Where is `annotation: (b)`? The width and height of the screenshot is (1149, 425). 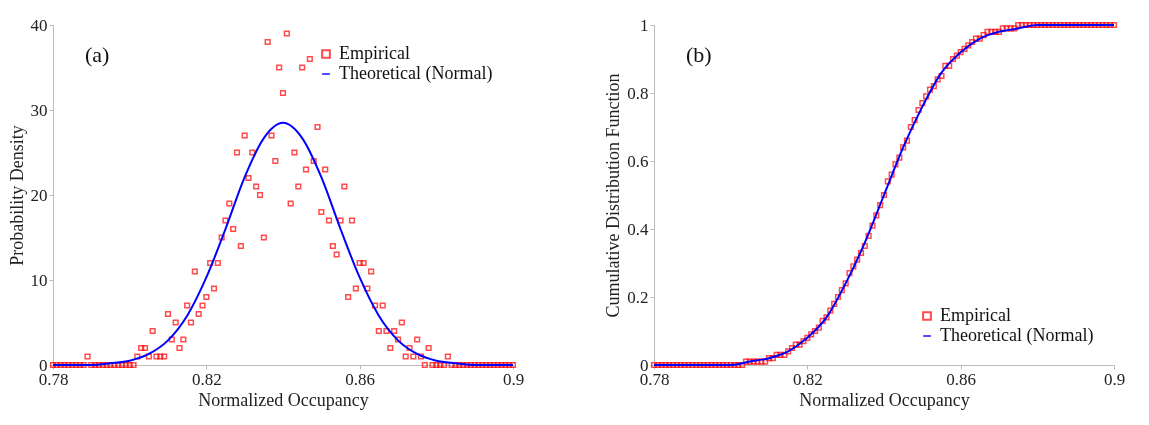 annotation: (b) is located at coordinates (699, 54).